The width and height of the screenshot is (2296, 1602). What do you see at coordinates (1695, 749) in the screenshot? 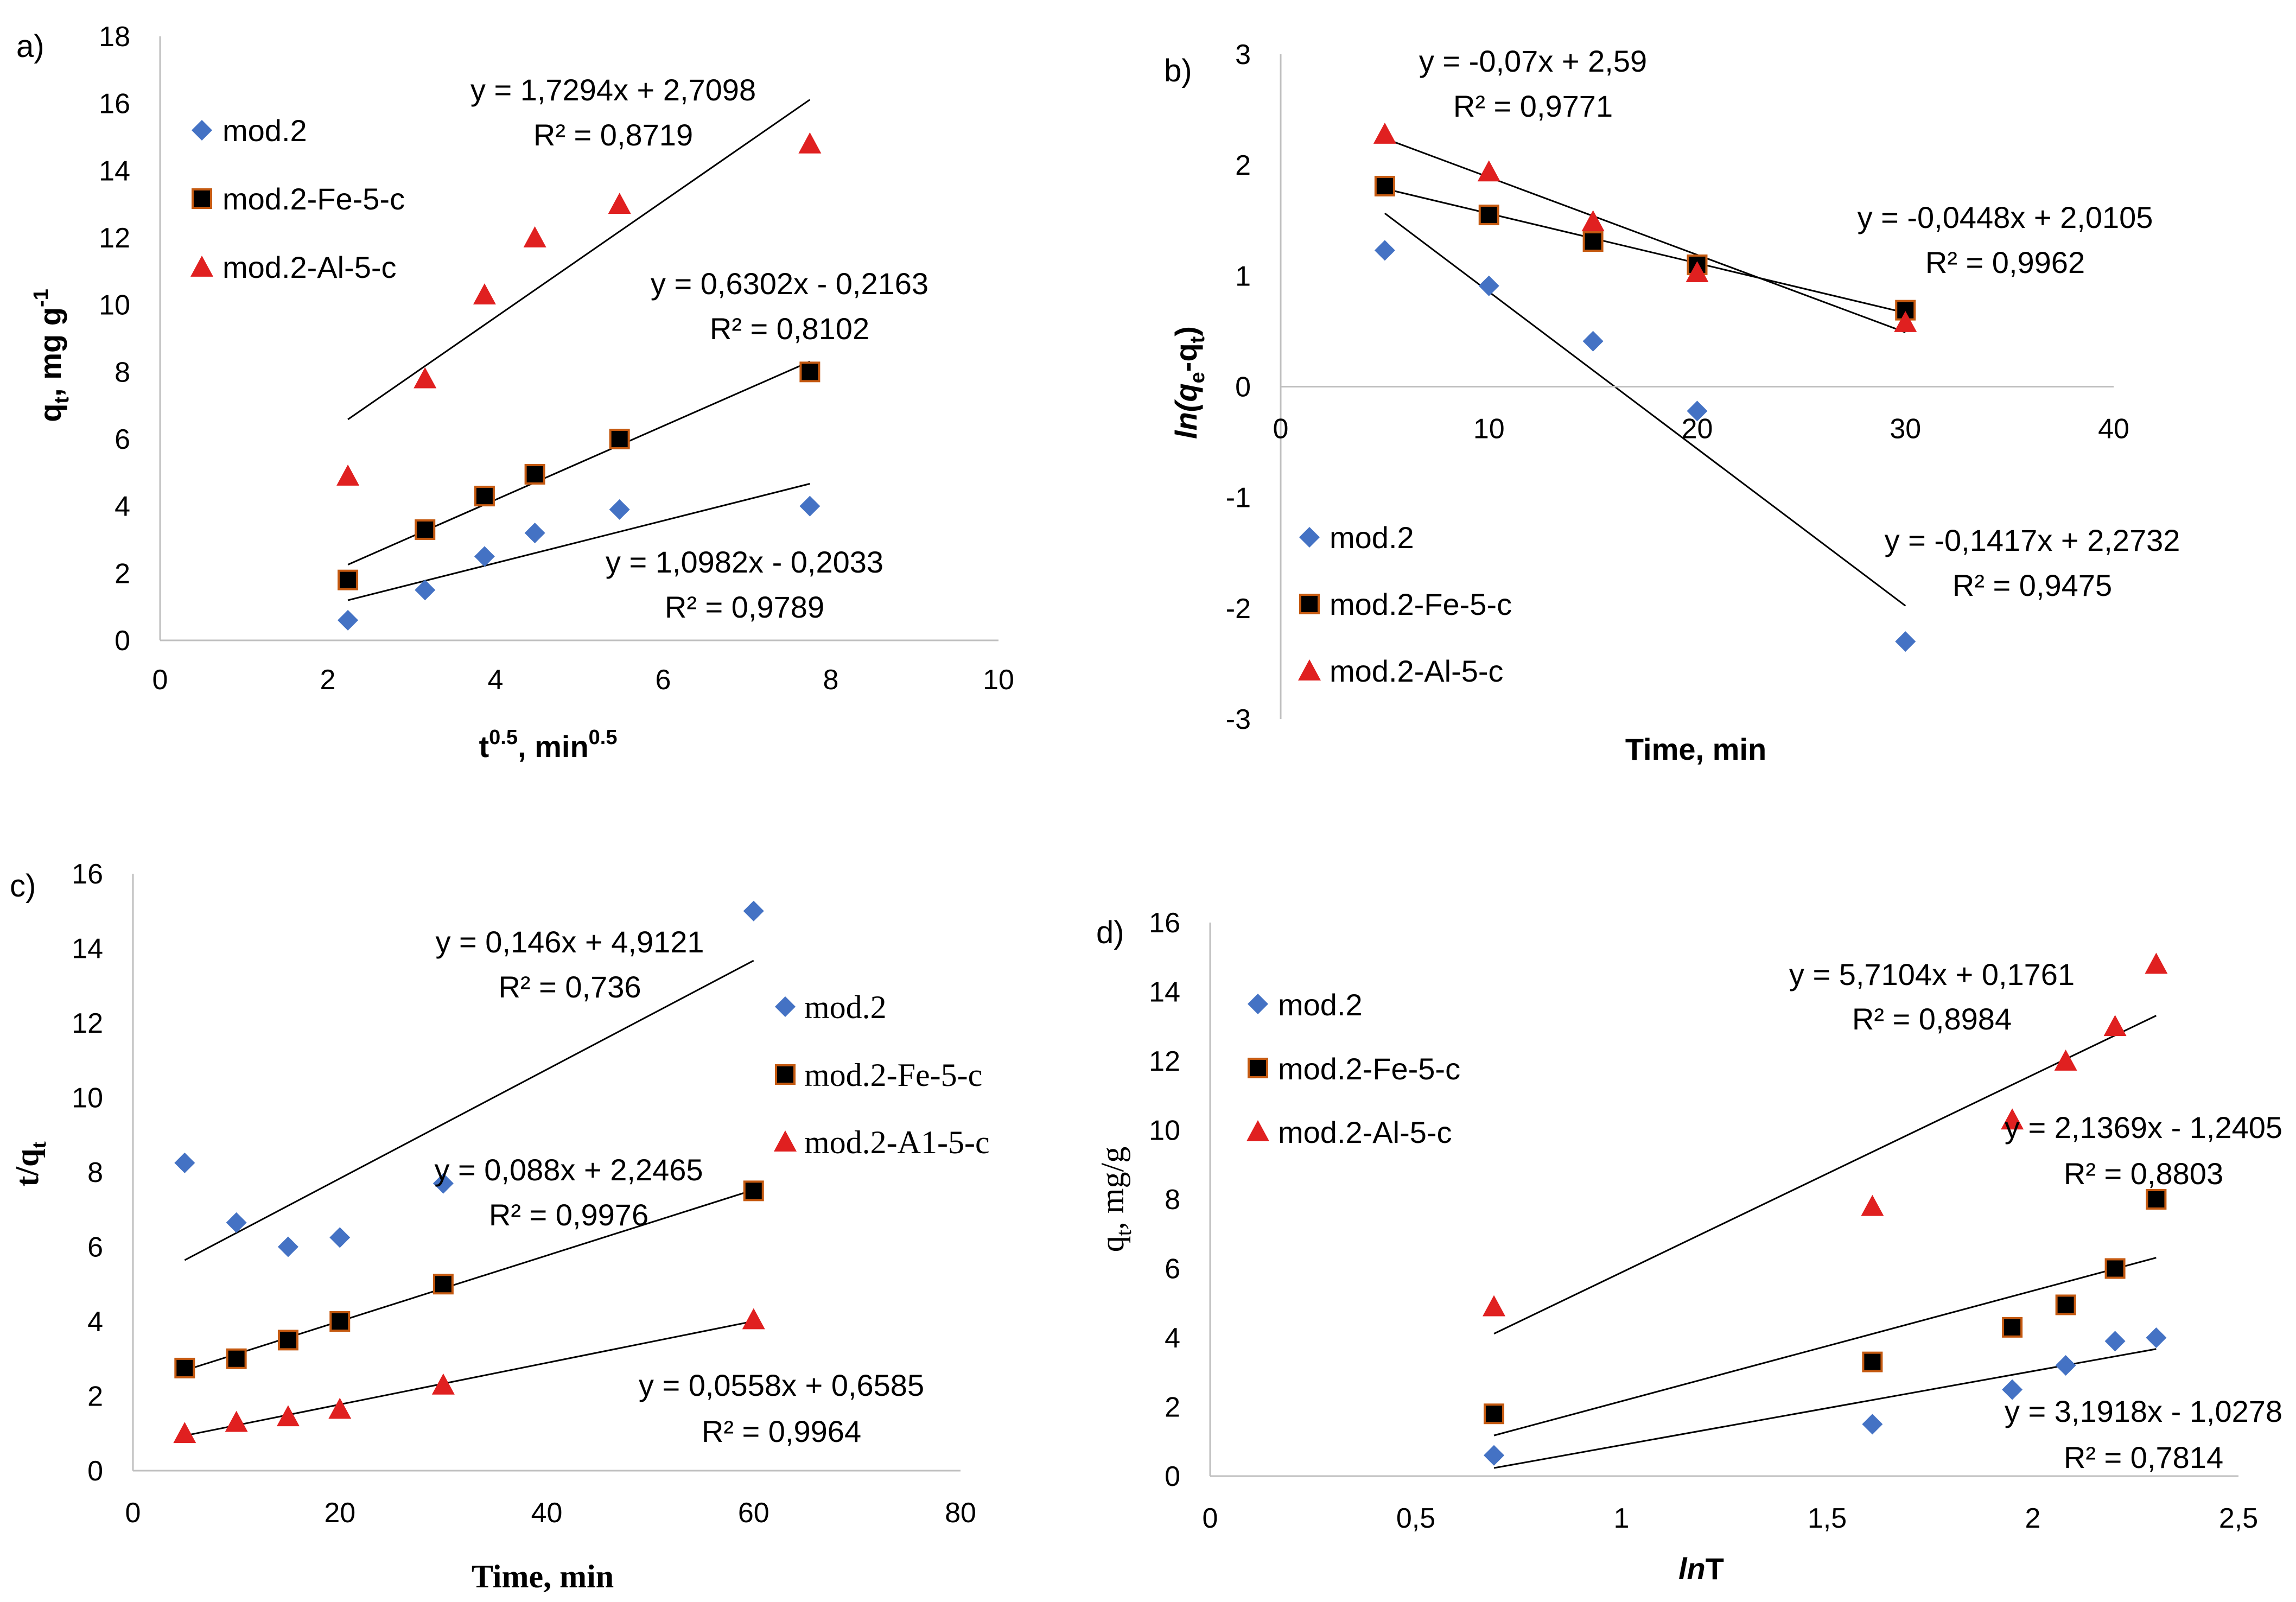
I see `panel-b-xlabel: Time, min` at bounding box center [1695, 749].